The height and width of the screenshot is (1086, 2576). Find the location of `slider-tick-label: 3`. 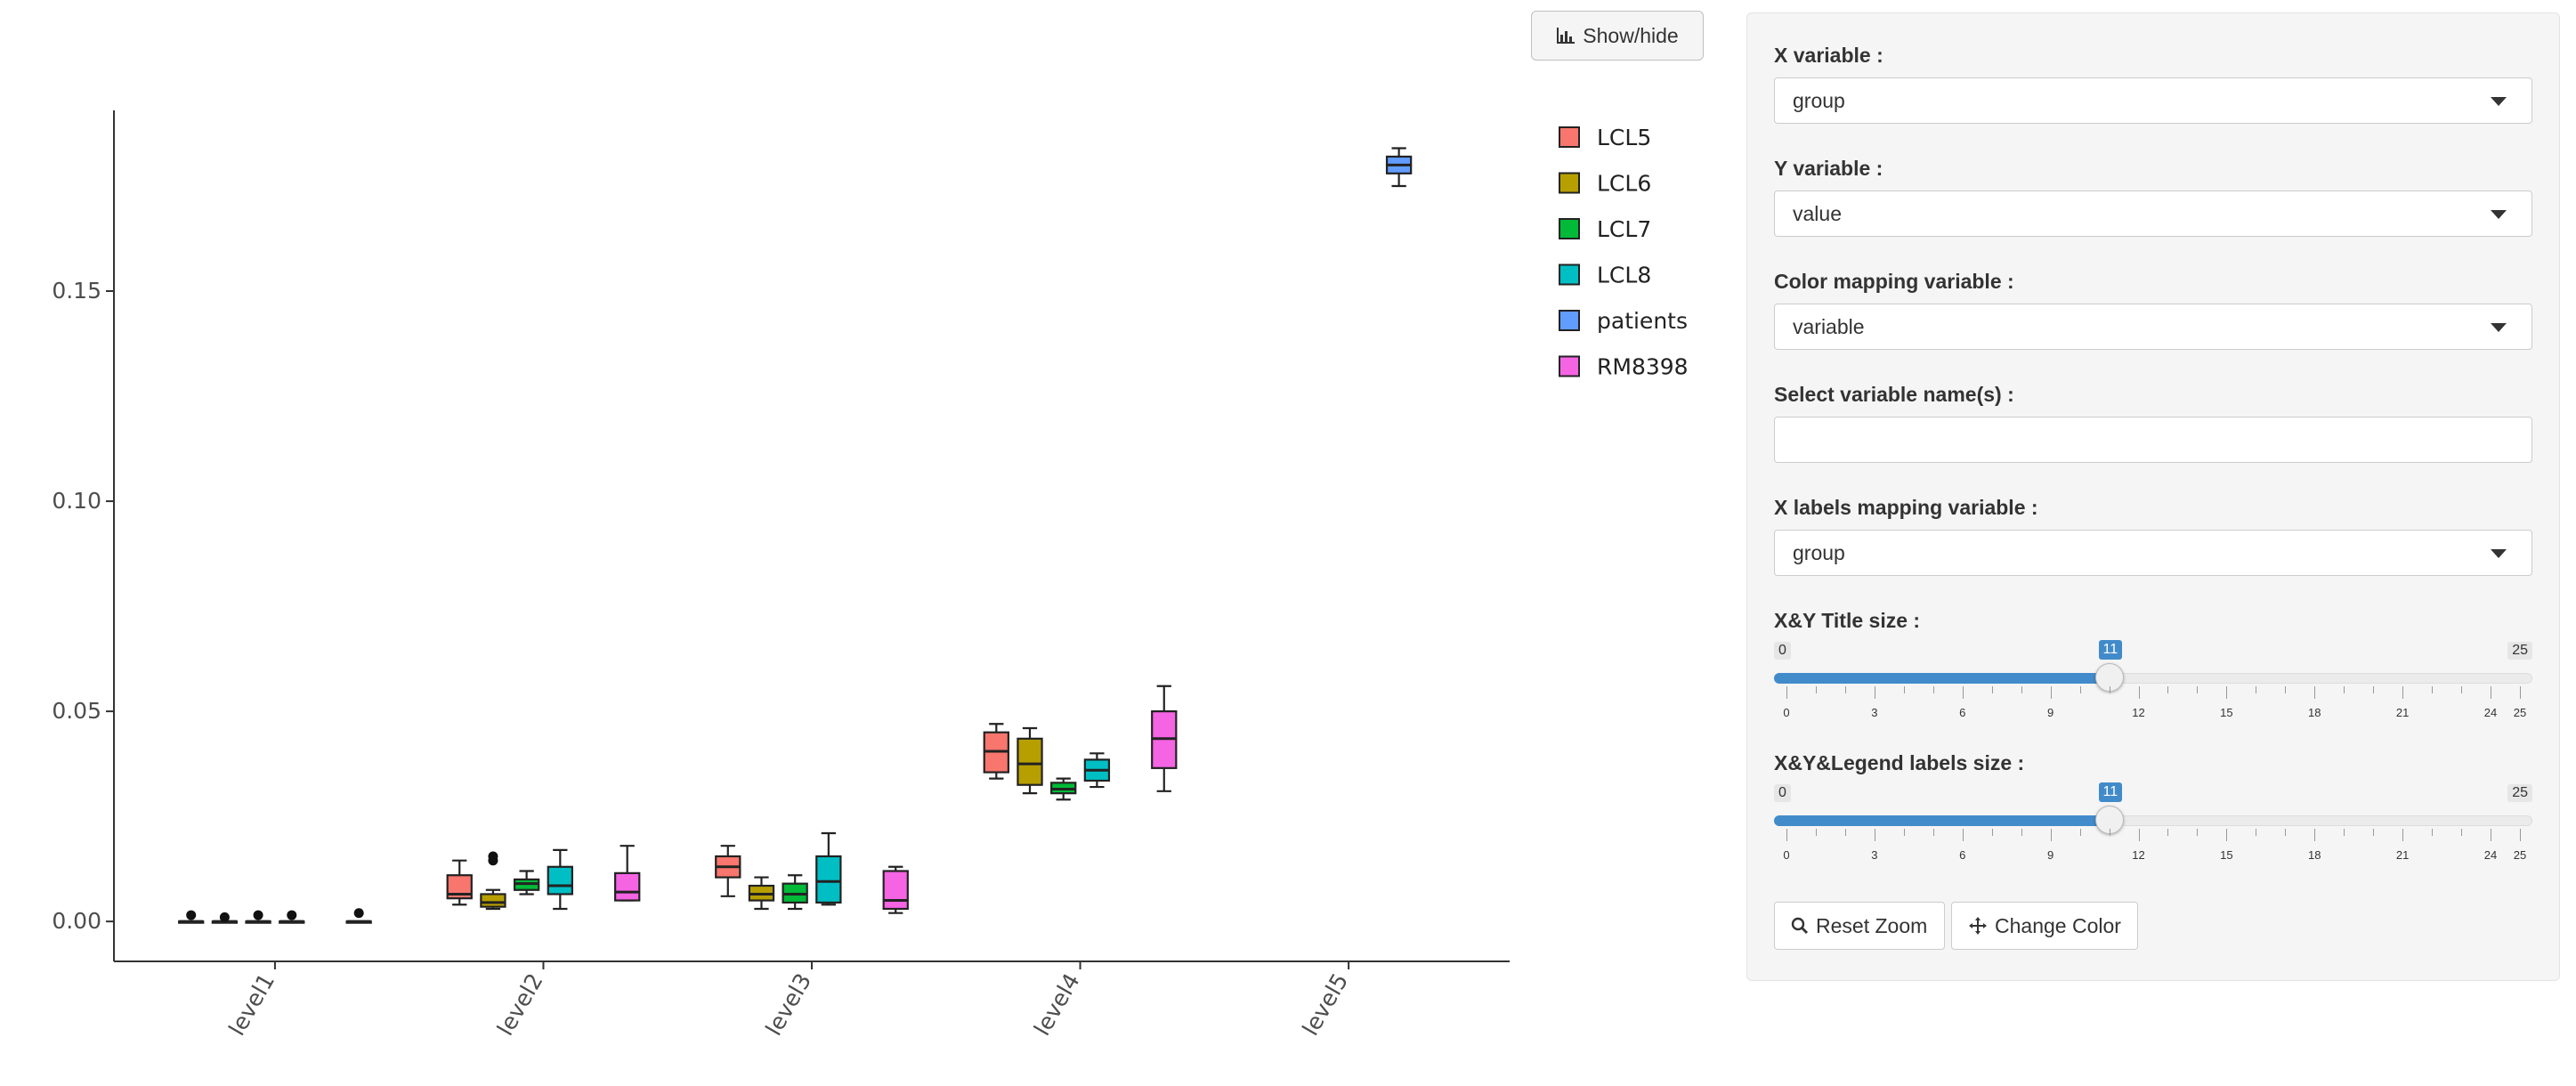

slider-tick-label: 3 is located at coordinates (1875, 712).